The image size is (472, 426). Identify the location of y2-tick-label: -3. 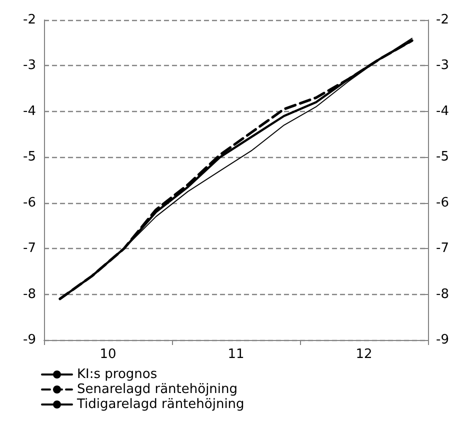
(442, 66).